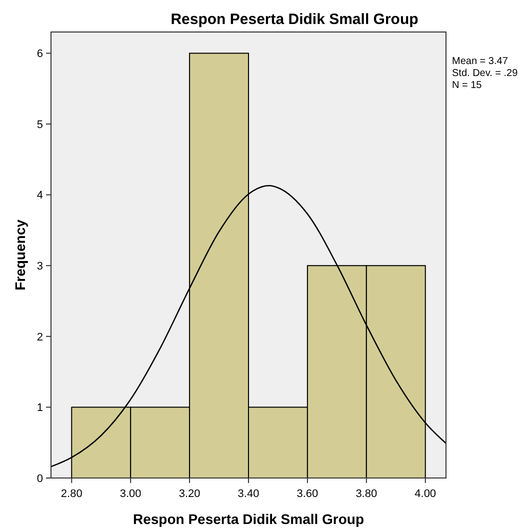 The height and width of the screenshot is (529, 526). I want to click on x-tick-label: 3.00, so click(131, 494).